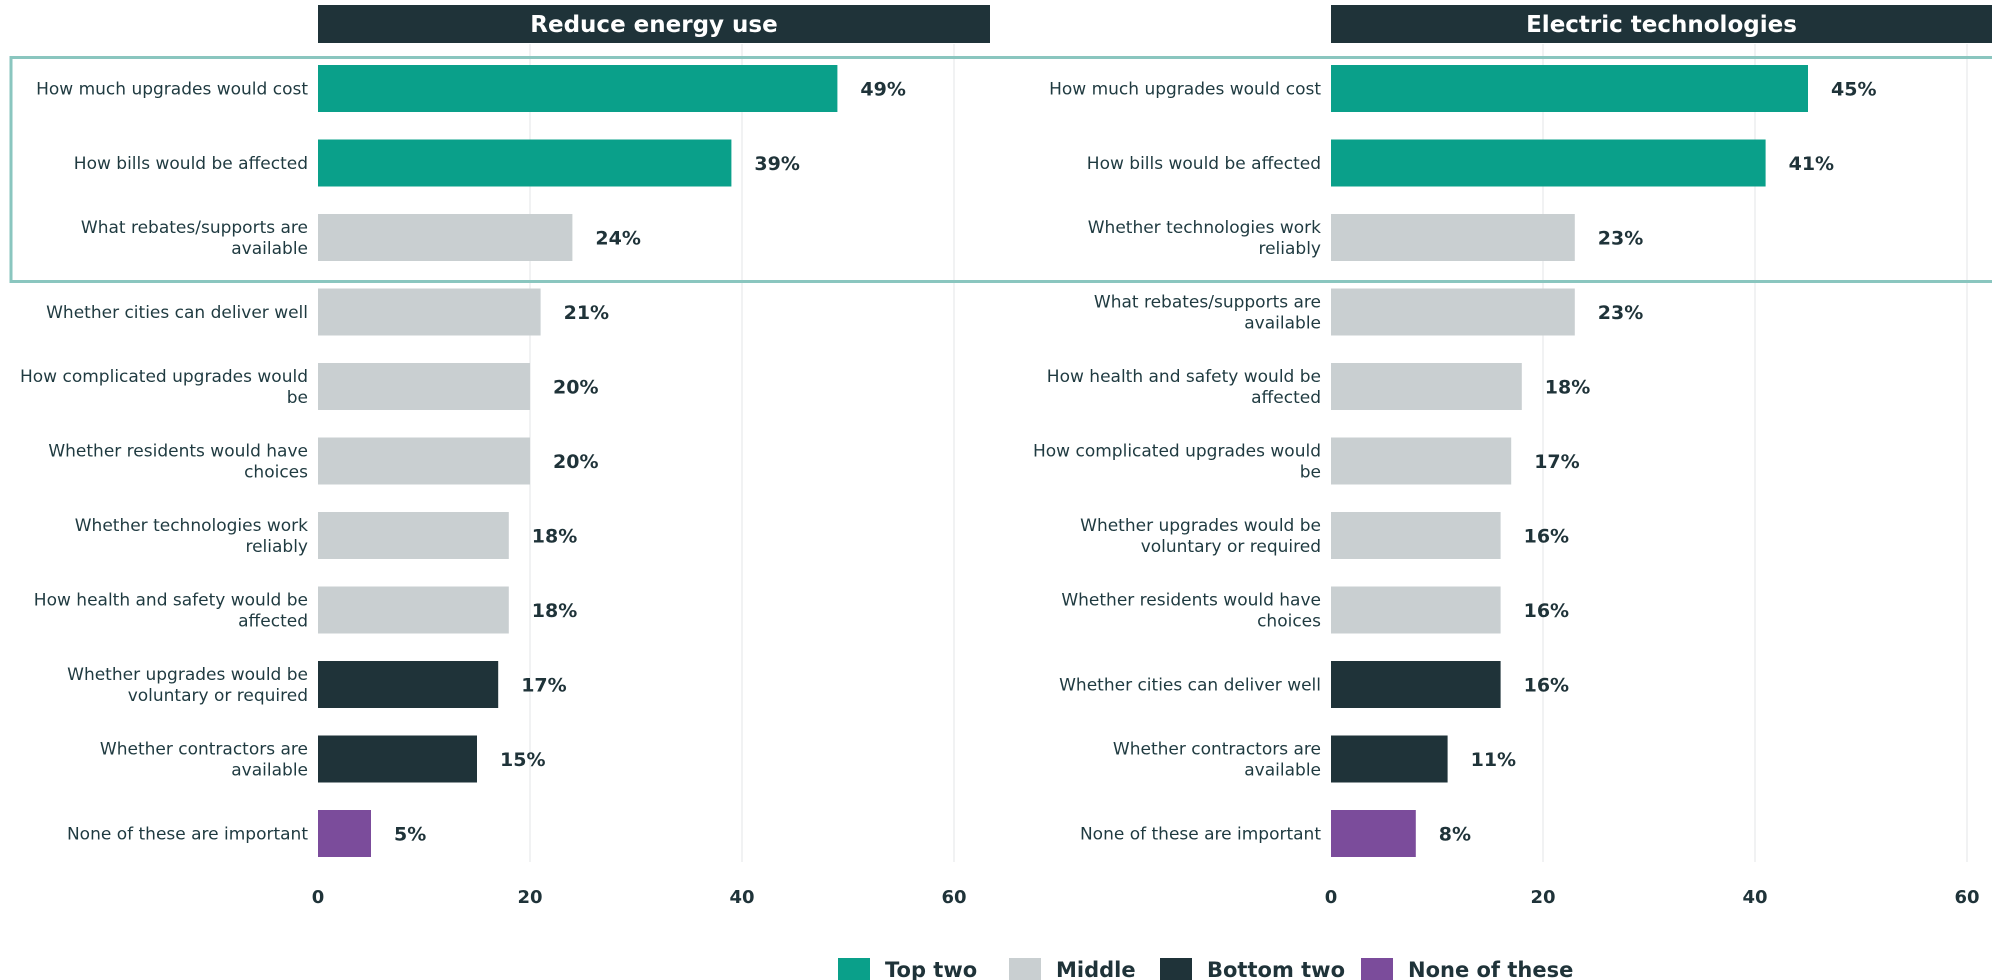  What do you see at coordinates (318, 897) in the screenshot?
I see `x-tick-label: 0` at bounding box center [318, 897].